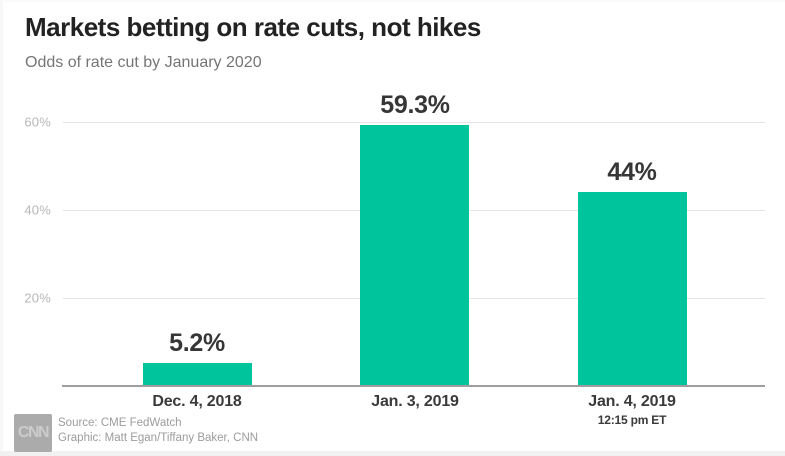 Image resolution: width=785 pixels, height=456 pixels. What do you see at coordinates (158, 438) in the screenshot?
I see `credit-text: Graphic: Matt Egan/Tiffany Baker, CNN` at bounding box center [158, 438].